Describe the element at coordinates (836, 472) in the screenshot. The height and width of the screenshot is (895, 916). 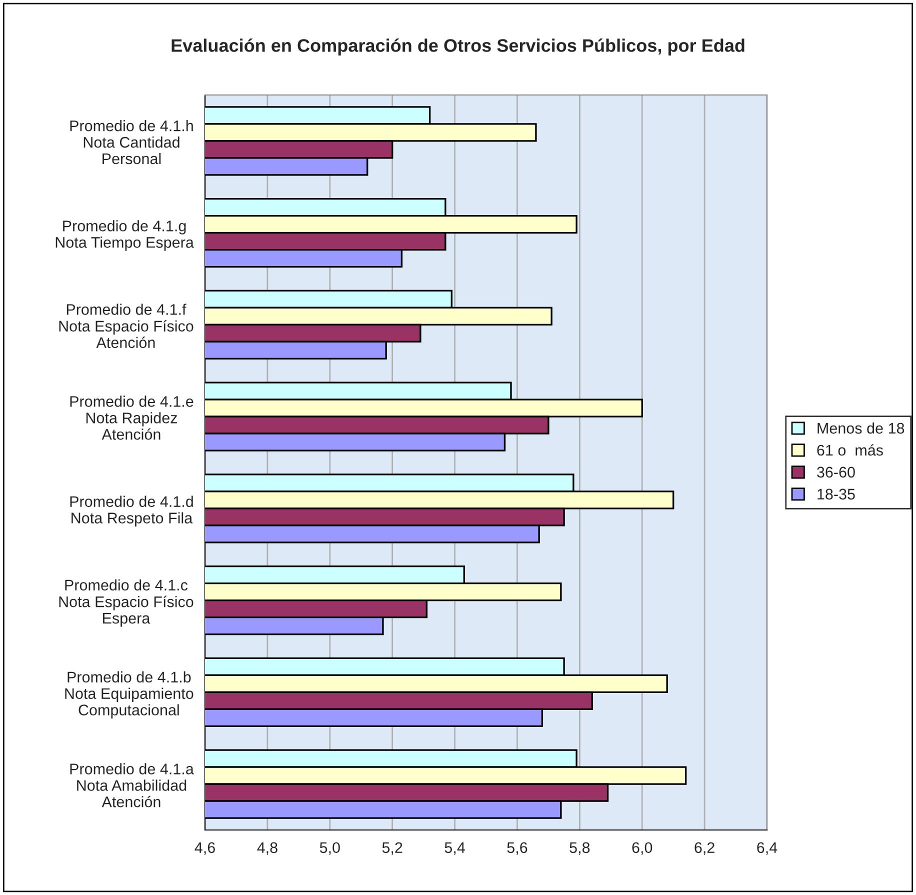
I see `legend-label: 36-60` at that location.